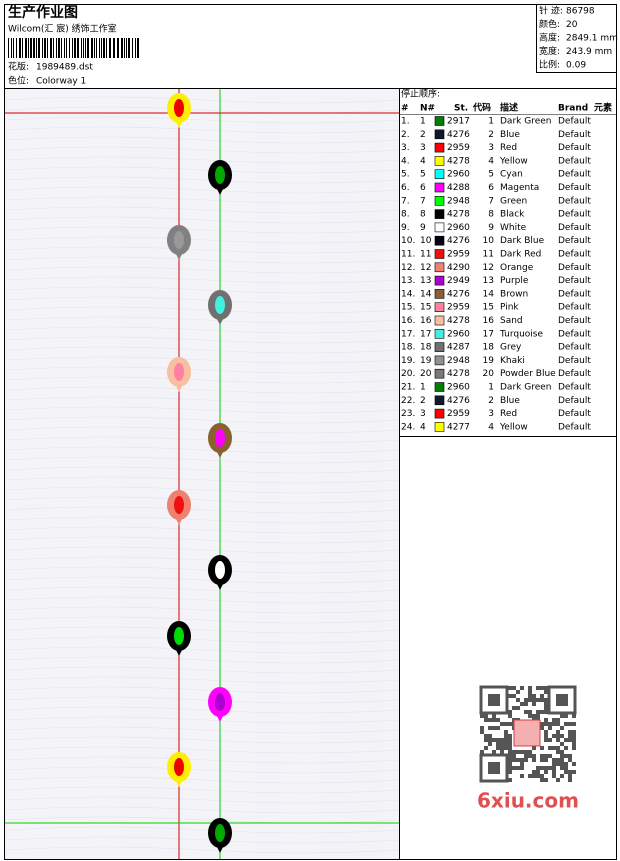 The image size is (620, 861). What do you see at coordinates (461, 109) in the screenshot?
I see `column-header: St.` at bounding box center [461, 109].